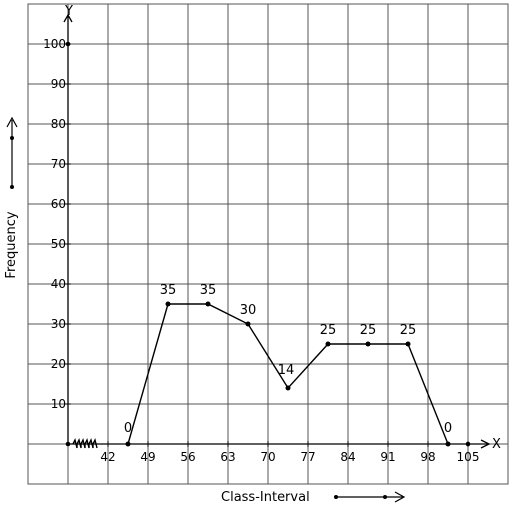 This screenshot has width=513, height=510. What do you see at coordinates (387, 457) in the screenshot?
I see `x-tick-label: 91` at bounding box center [387, 457].